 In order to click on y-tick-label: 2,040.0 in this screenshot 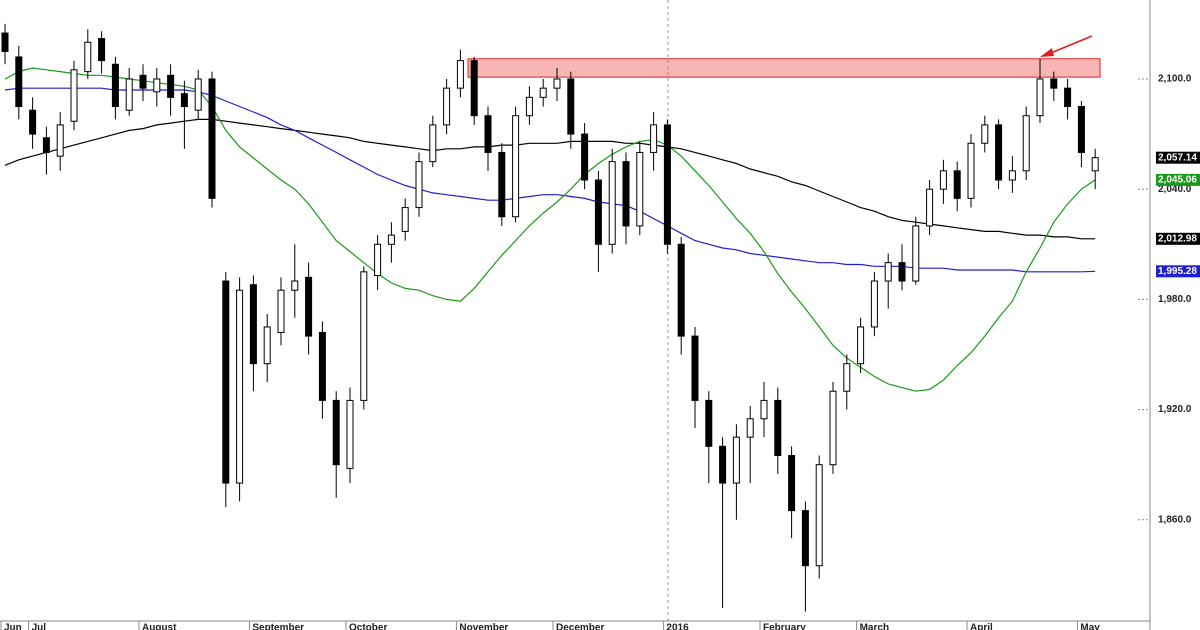, I will do `click(1175, 189)`.